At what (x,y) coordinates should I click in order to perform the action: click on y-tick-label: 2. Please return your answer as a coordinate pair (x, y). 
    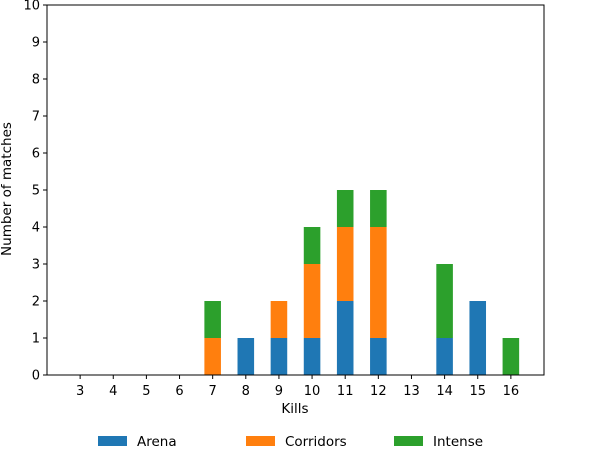
    Looking at the image, I should click on (36, 302).